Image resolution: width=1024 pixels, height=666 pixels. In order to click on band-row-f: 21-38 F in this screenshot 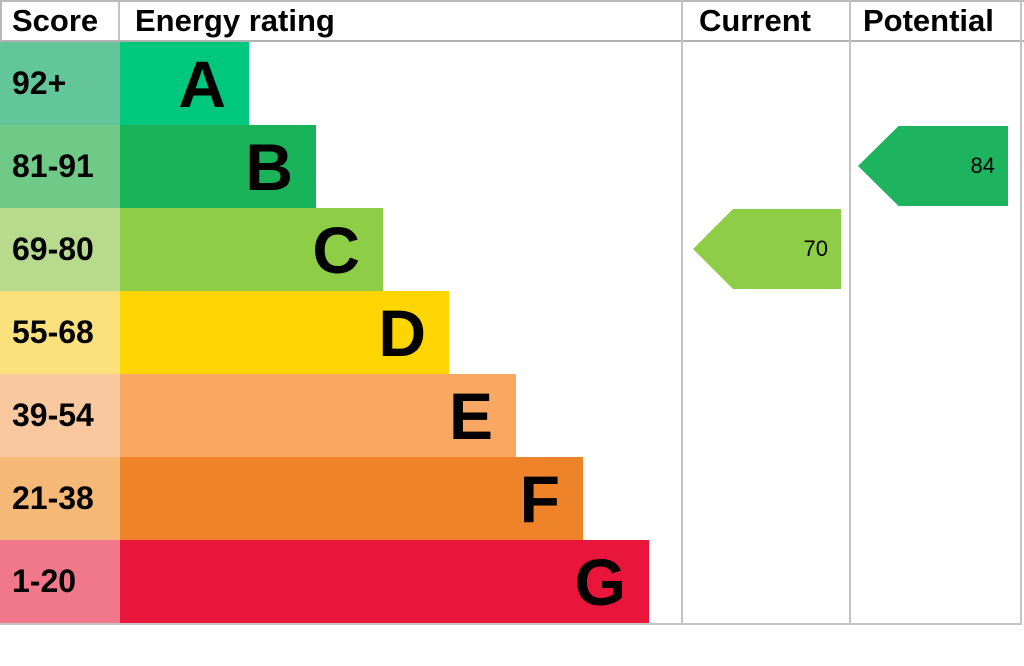, I will do `click(324, 498)`.